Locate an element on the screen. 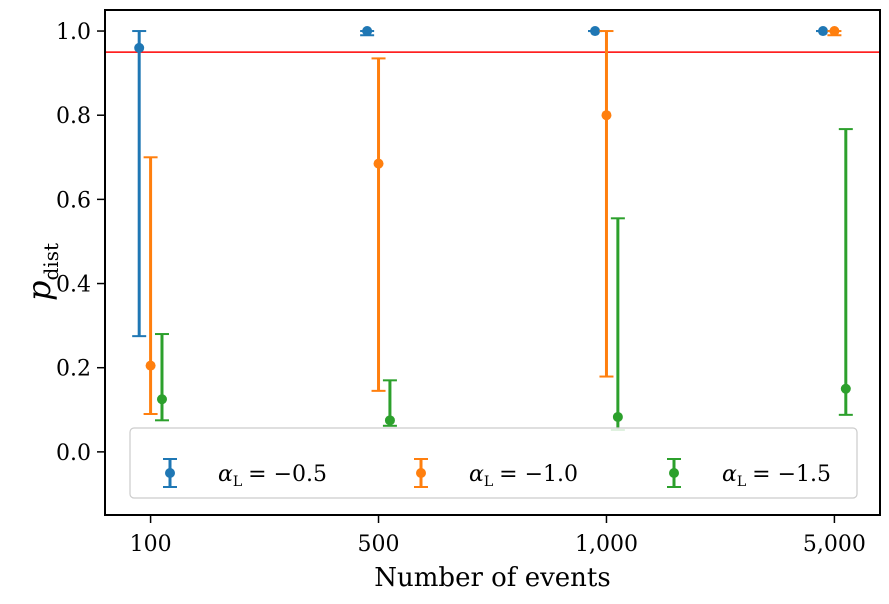 Image resolution: width=889 pixels, height=604 pixels. y-tick-label: 0.8 is located at coordinates (73, 116).